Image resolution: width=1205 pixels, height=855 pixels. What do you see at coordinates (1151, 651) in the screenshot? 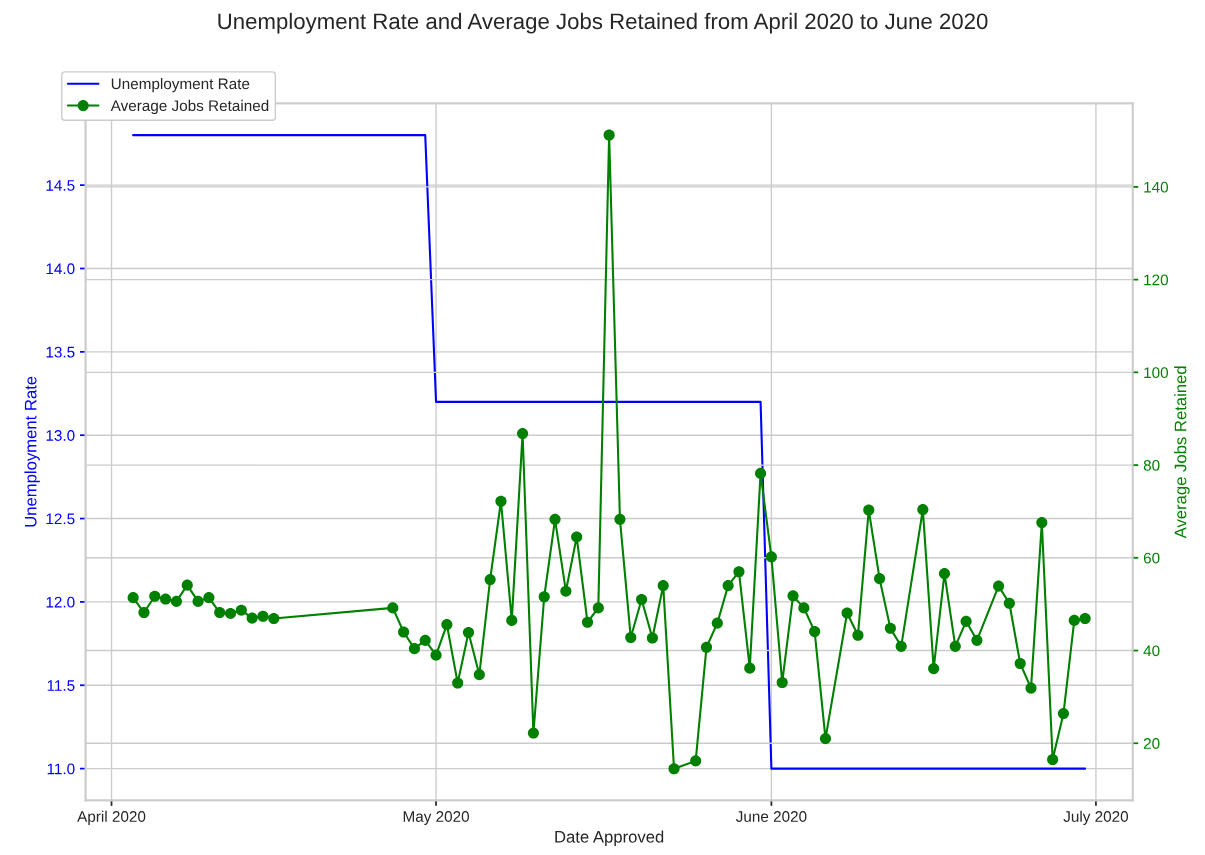
I see `y2-tick-label: 40` at bounding box center [1151, 651].